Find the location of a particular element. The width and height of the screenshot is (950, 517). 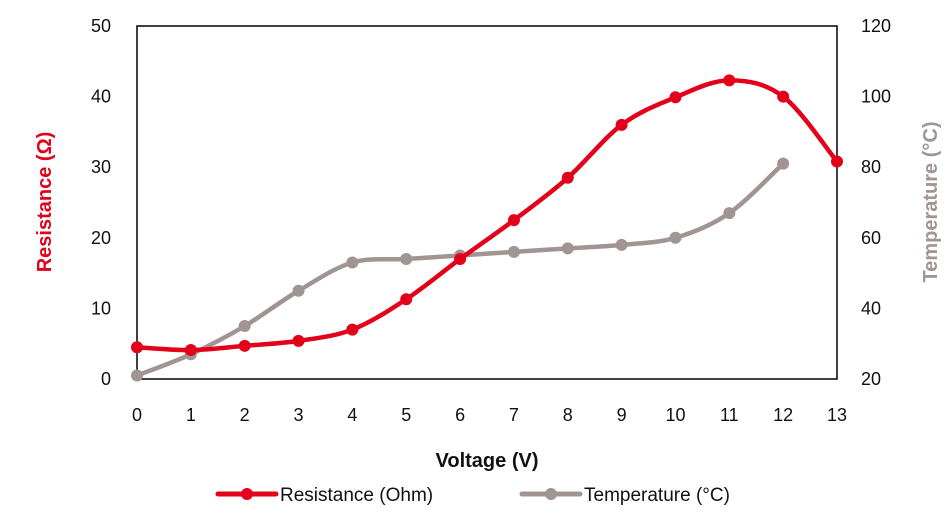

left-tick-label: 40 is located at coordinates (101, 97).